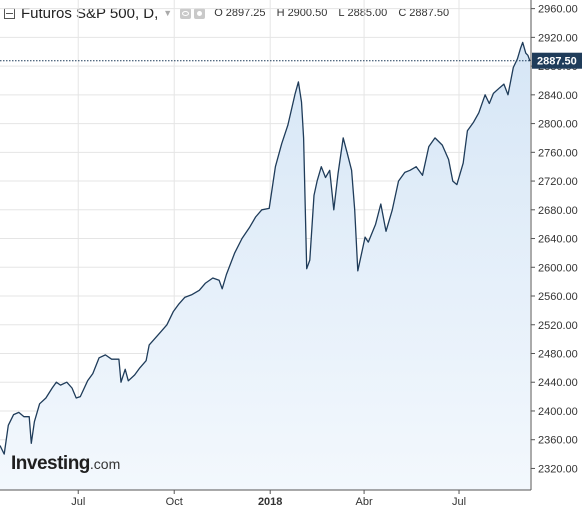  Describe the element at coordinates (186, 13) in the screenshot. I see `eye-icon` at that location.